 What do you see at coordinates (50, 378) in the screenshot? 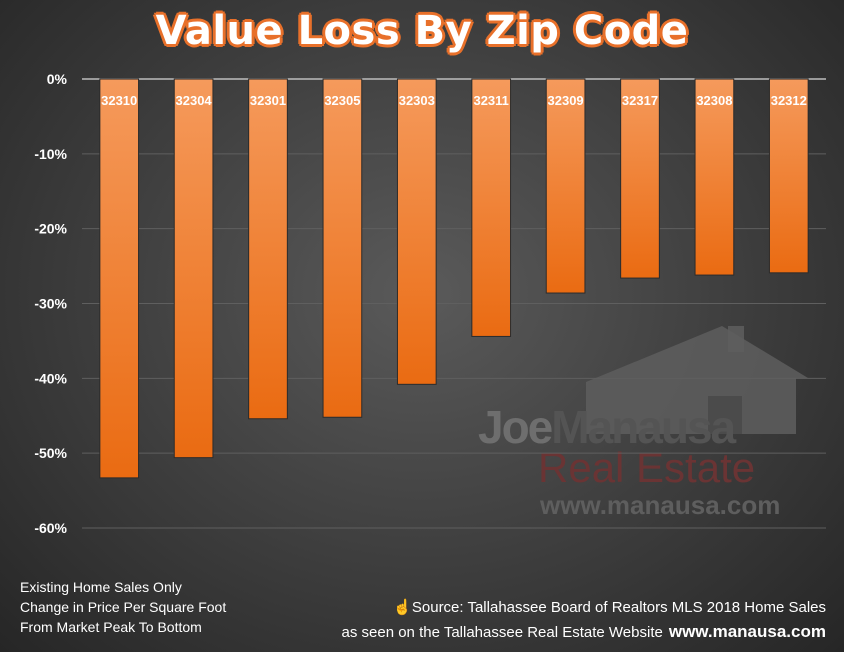
I see `y-tick-label: -40%` at bounding box center [50, 378].